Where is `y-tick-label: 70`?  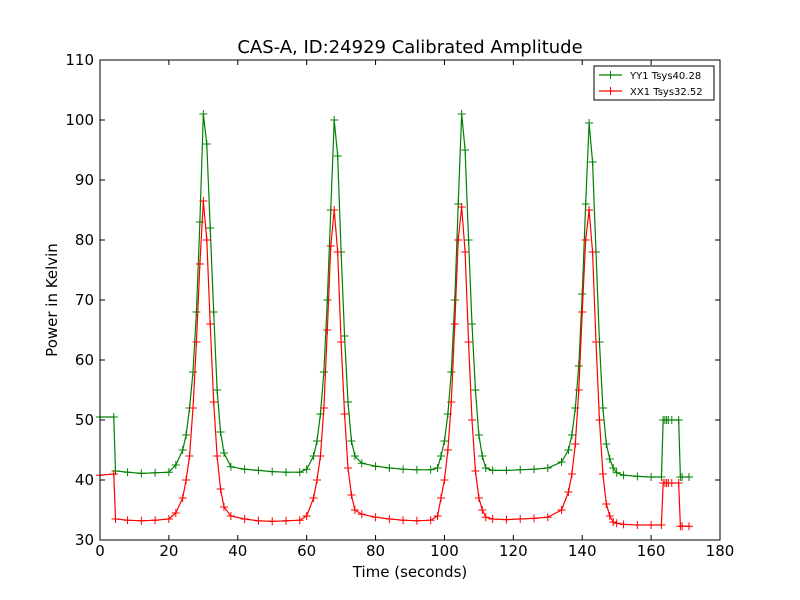
y-tick-label: 70 is located at coordinates (84, 300).